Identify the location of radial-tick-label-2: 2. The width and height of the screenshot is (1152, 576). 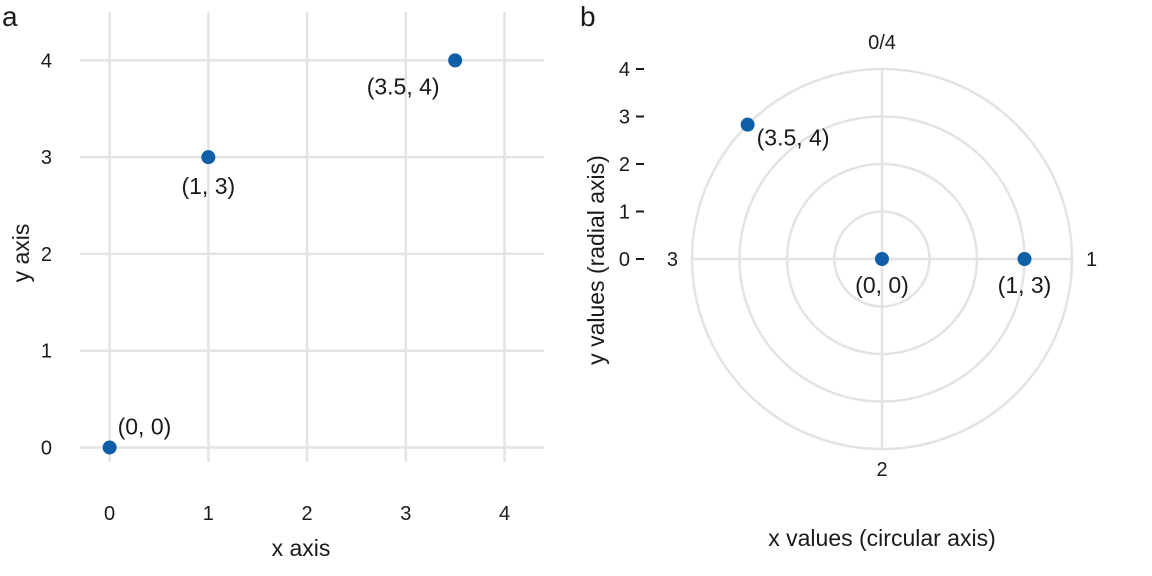
(624, 165).